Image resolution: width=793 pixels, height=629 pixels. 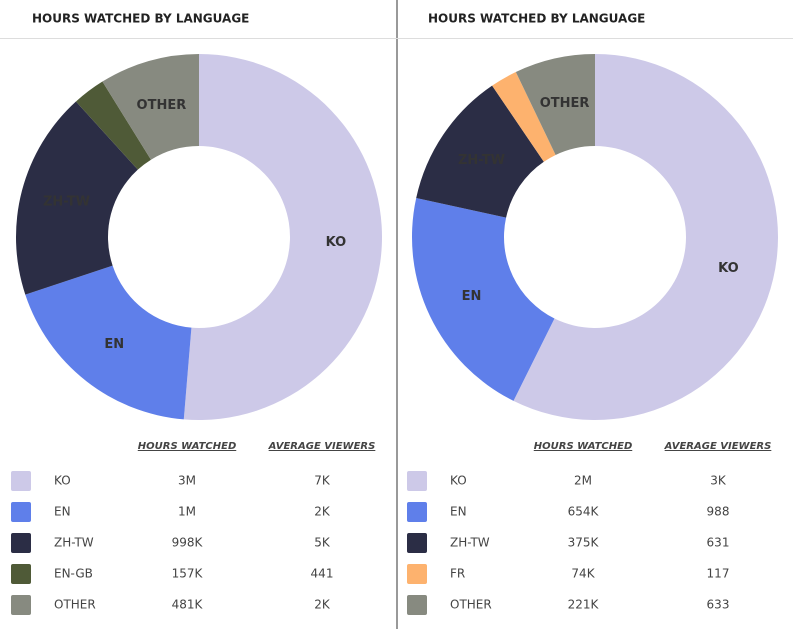 What do you see at coordinates (457, 574) in the screenshot?
I see `row-name: FR` at bounding box center [457, 574].